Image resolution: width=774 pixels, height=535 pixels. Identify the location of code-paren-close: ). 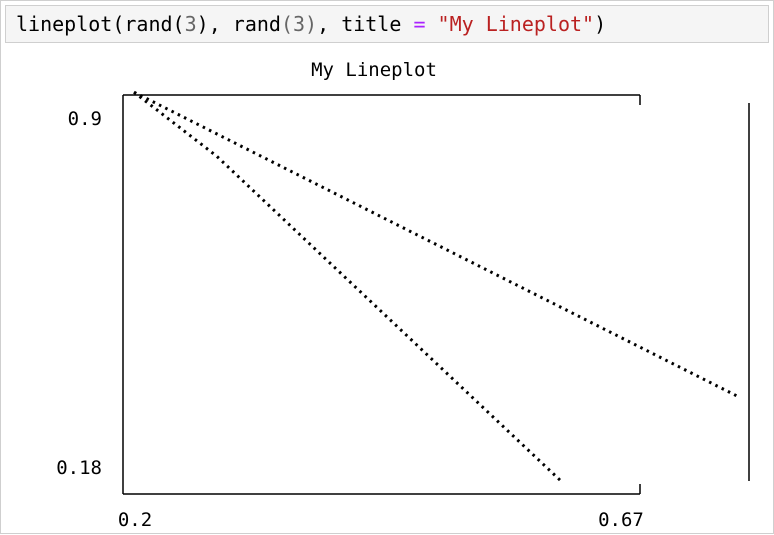
(600, 24).